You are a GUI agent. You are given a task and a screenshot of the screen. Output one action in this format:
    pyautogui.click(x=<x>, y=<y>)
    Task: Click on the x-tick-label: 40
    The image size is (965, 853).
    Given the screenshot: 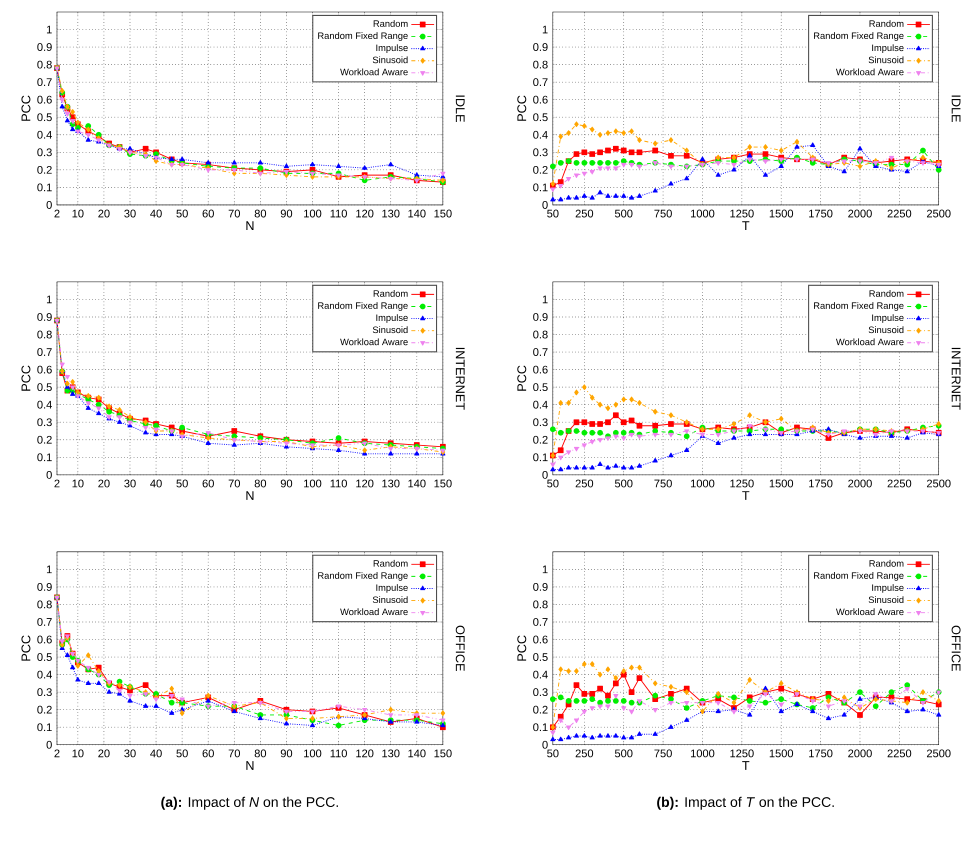 What is the action you would take?
    pyautogui.click(x=156, y=484)
    